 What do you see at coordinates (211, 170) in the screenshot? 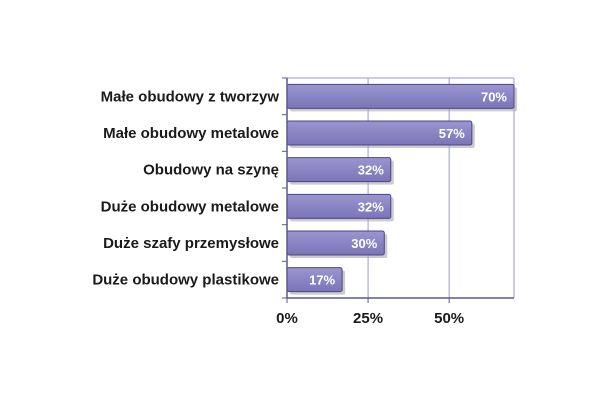
I see `category-label: Obudowy na szynę` at bounding box center [211, 170].